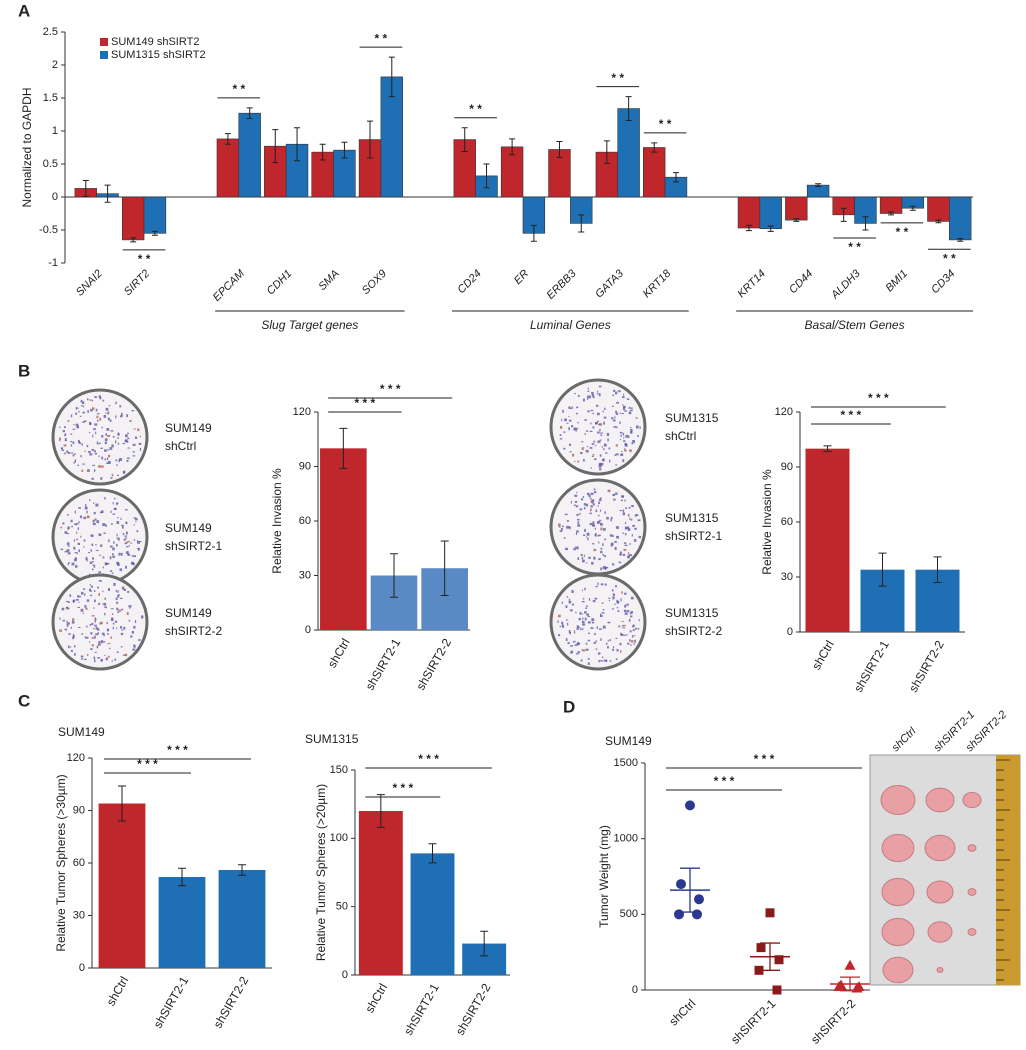 The image size is (1026, 1050). Describe the element at coordinates (188, 613) in the screenshot. I see `image-label: SUM149` at that location.